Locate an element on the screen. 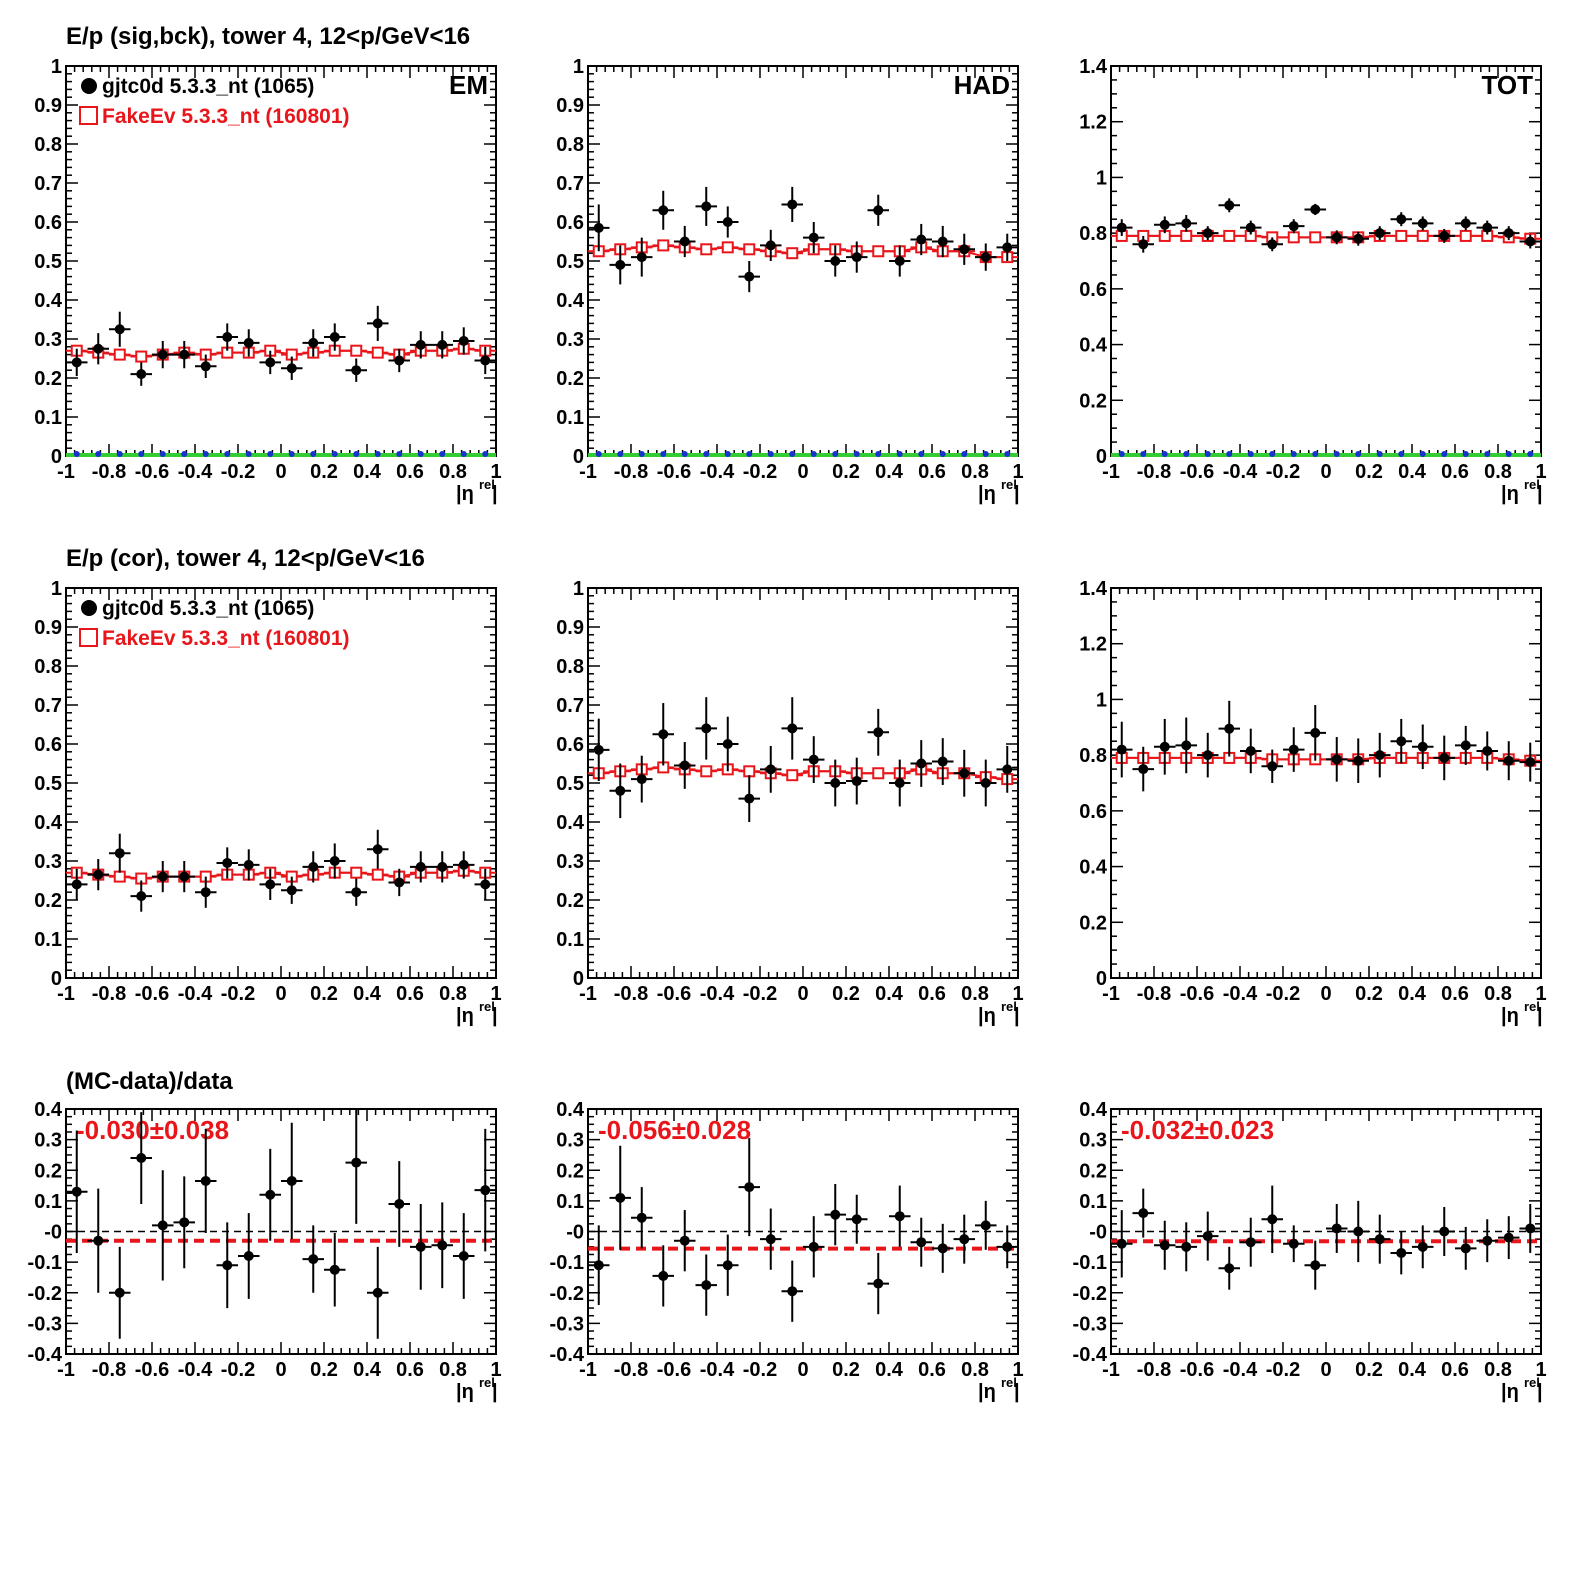  y-tick-label: -0 is located at coordinates (575, 1233).